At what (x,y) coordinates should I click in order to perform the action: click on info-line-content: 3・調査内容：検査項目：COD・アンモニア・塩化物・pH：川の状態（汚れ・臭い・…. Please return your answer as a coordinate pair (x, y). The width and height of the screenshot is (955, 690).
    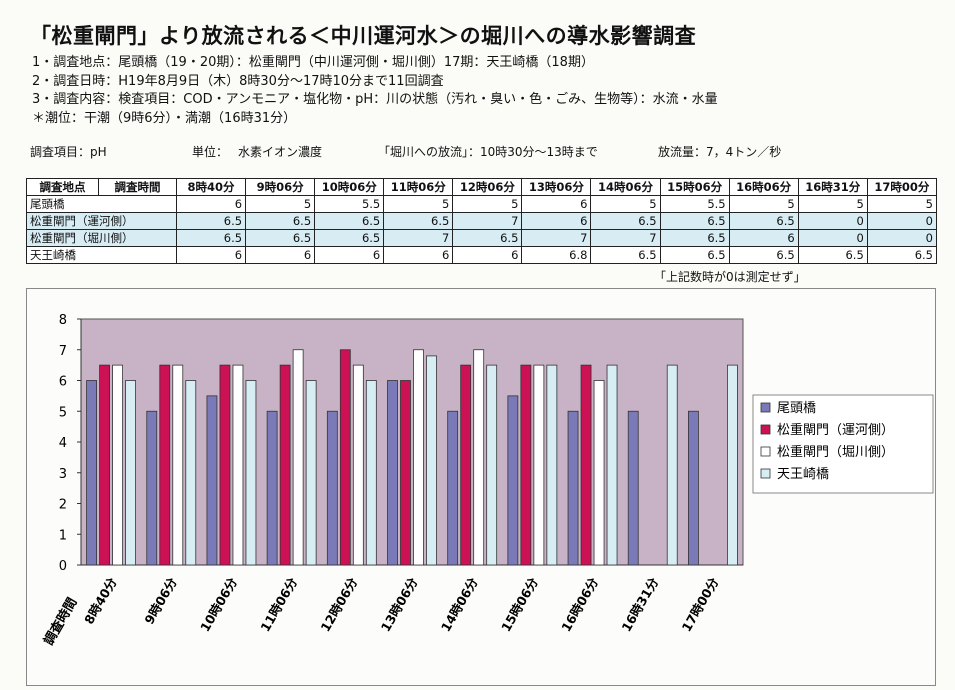
    Looking at the image, I should click on (375, 99).